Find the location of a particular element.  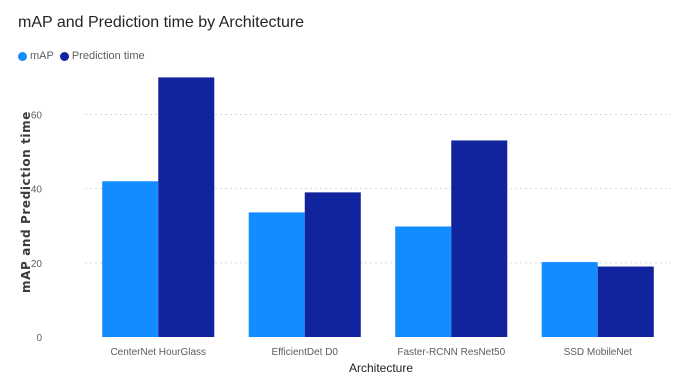

y-tick-label: 40 is located at coordinates (37, 190).